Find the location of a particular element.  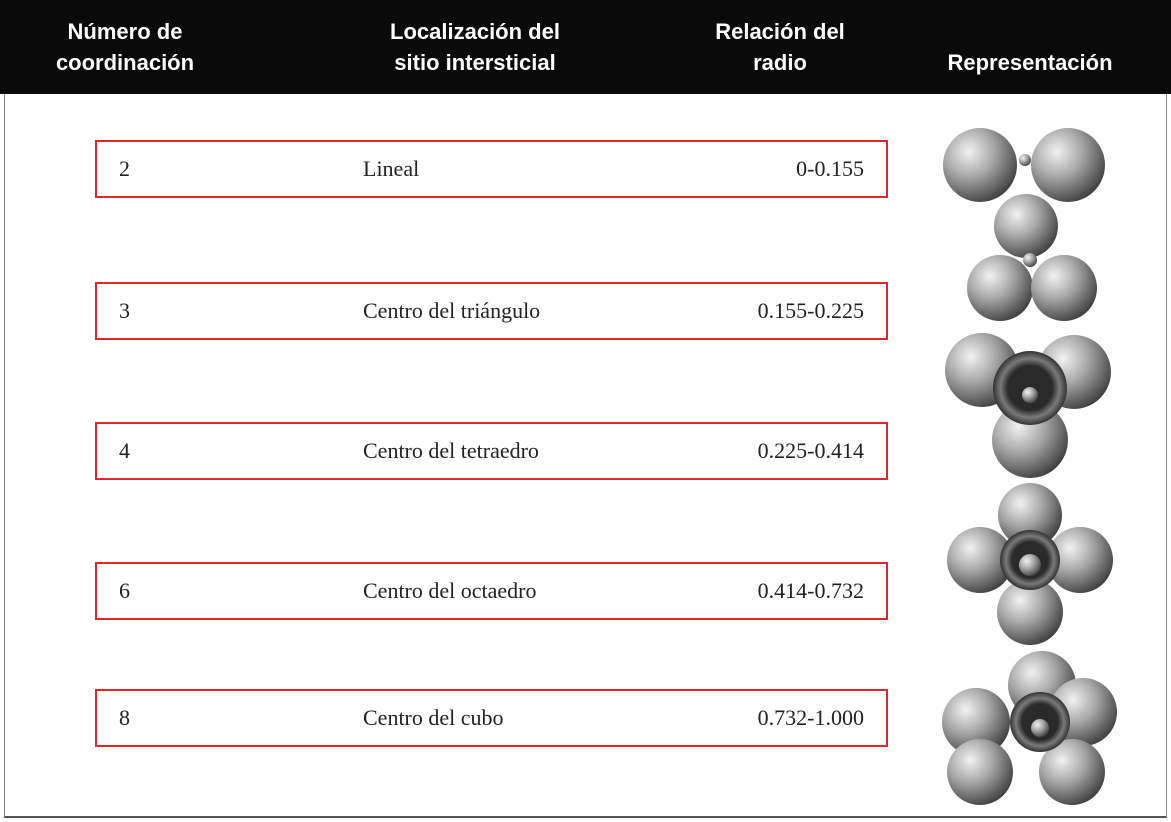

table-cell: 0.155-0.225 is located at coordinates (810, 310).